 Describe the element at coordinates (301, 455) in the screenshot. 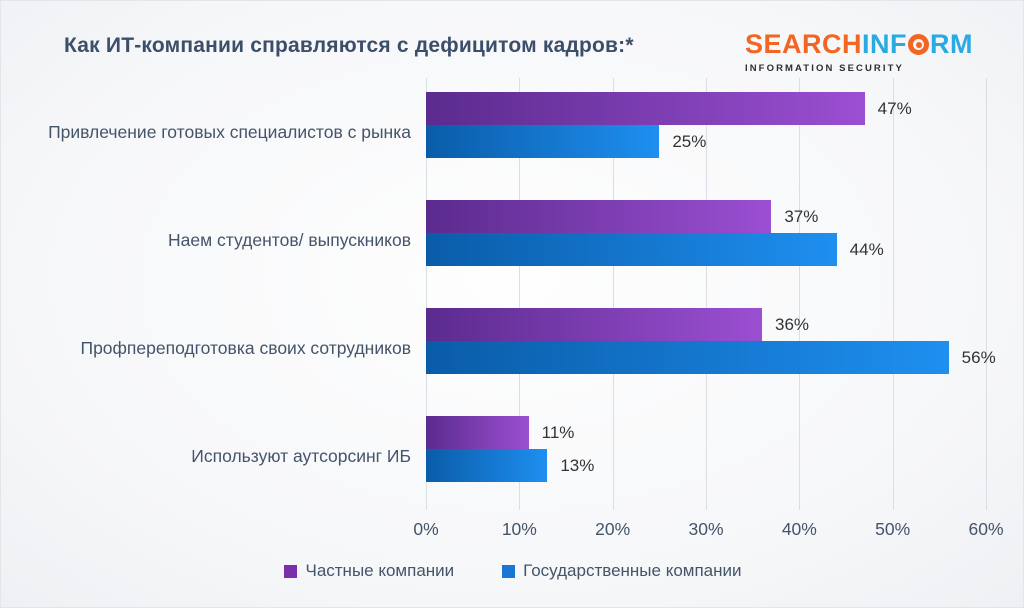

I see `category-label: Используют аутсорсинг ИБ` at that location.